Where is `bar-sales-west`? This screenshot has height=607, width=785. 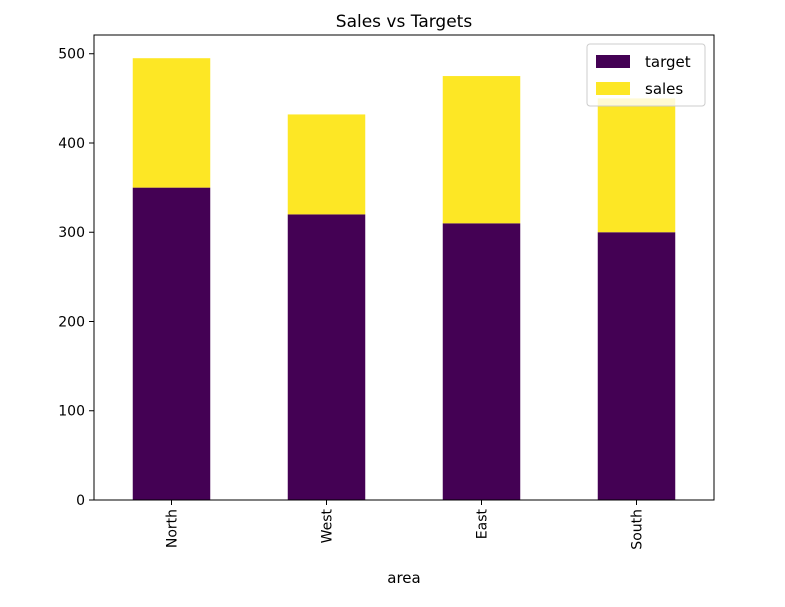 bar-sales-west is located at coordinates (326, 164).